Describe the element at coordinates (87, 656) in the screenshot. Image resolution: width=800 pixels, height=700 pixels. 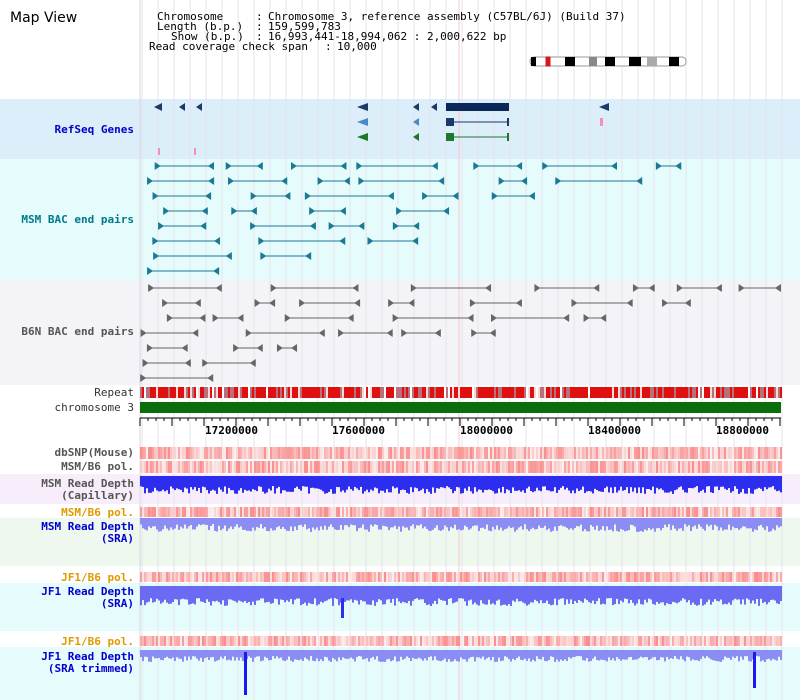
I see `track-label-jf1-trim-depth-1: JF1 Read Depth` at that location.